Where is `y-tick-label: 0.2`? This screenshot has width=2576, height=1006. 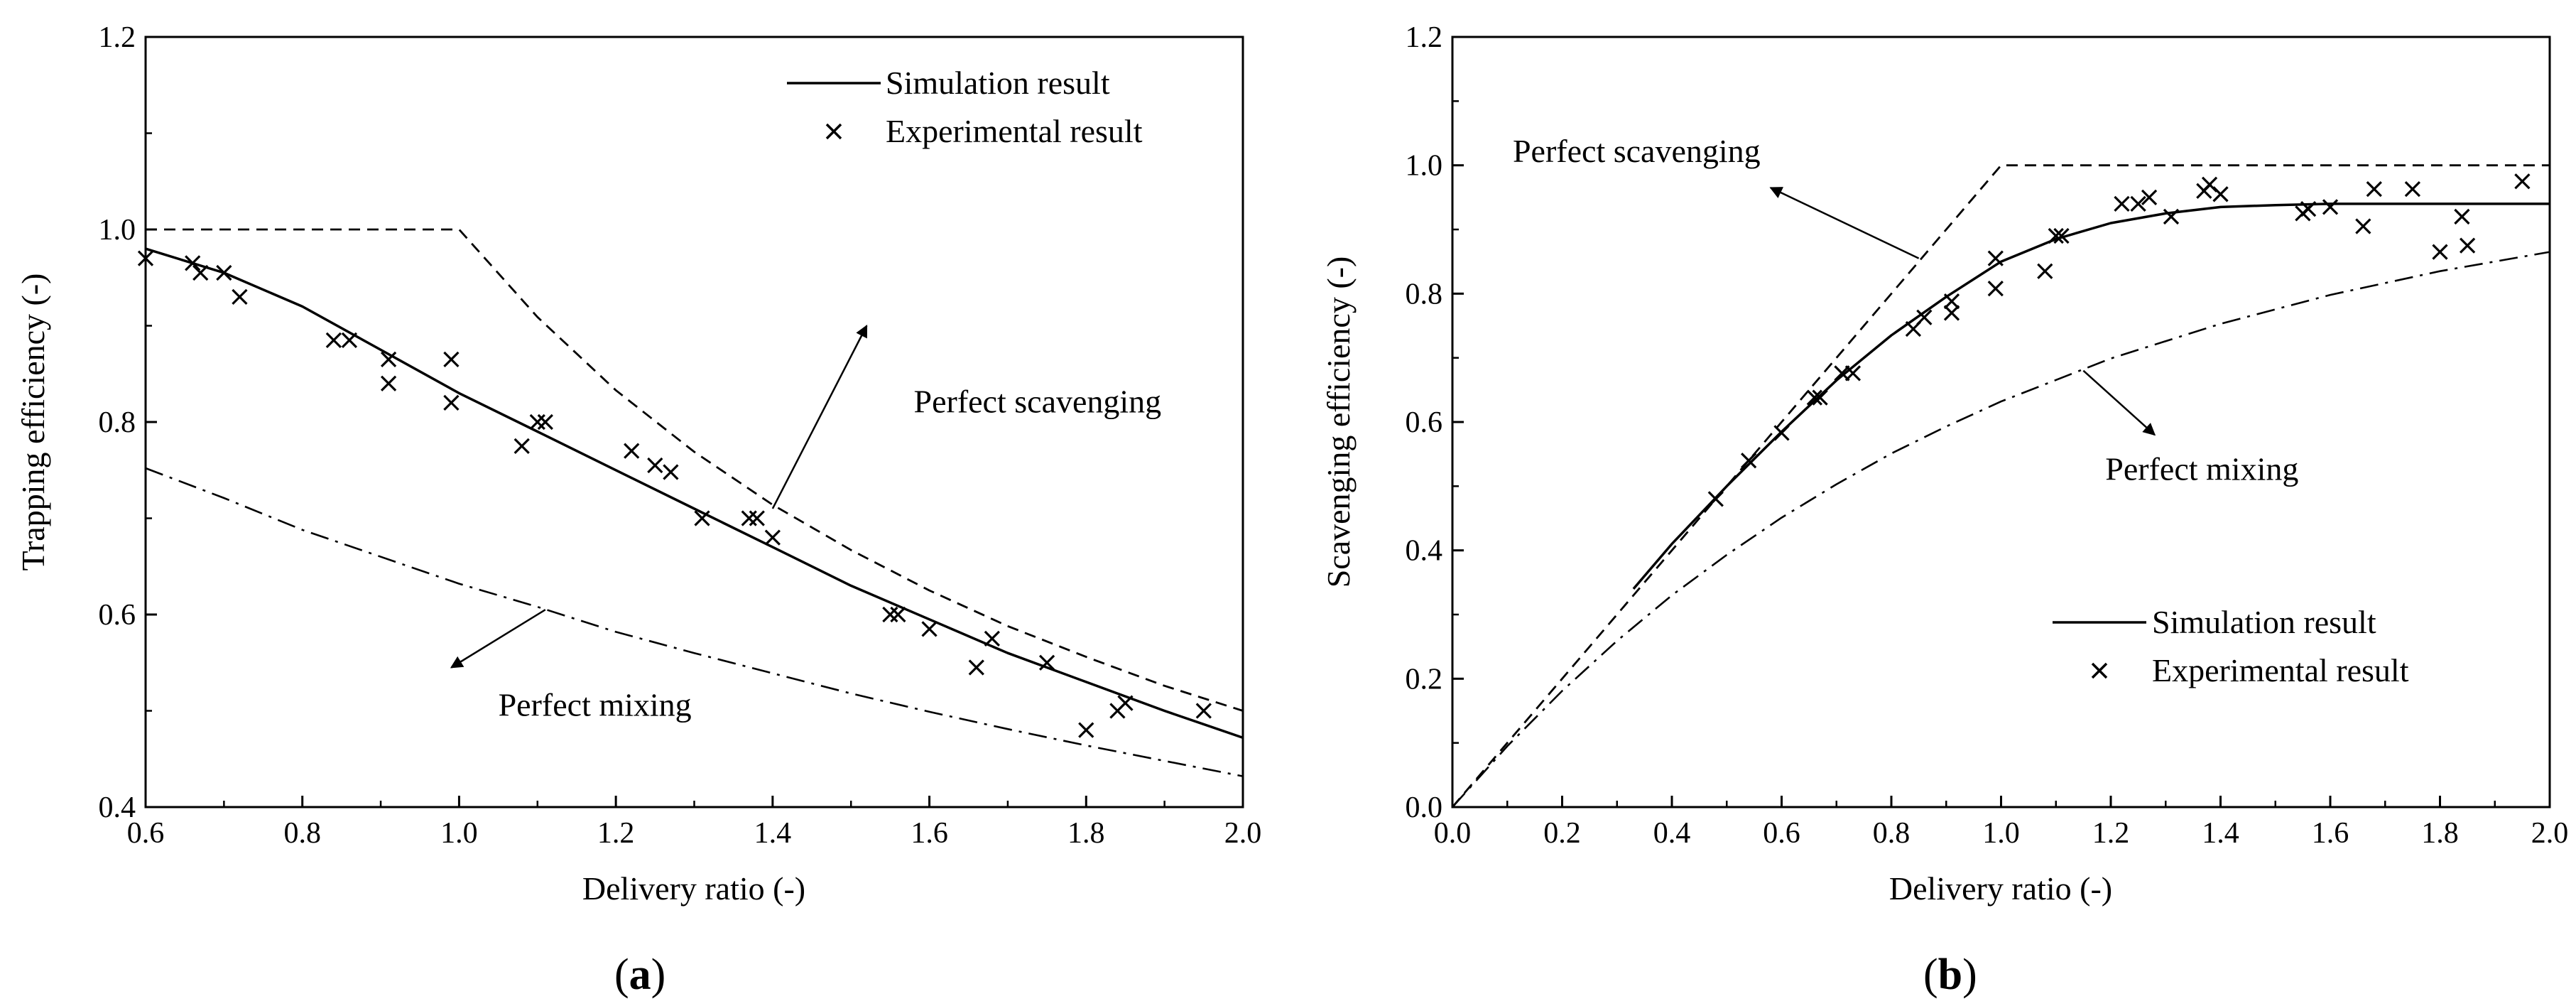
y-tick-label: 0.2 is located at coordinates (1424, 679).